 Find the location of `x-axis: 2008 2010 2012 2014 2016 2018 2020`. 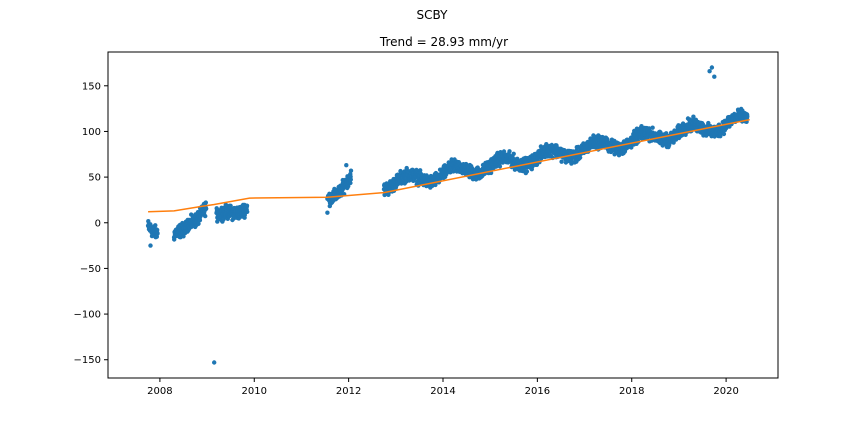

x-axis: 2008 2010 2012 2014 2016 2018 2020 is located at coordinates (443, 387).